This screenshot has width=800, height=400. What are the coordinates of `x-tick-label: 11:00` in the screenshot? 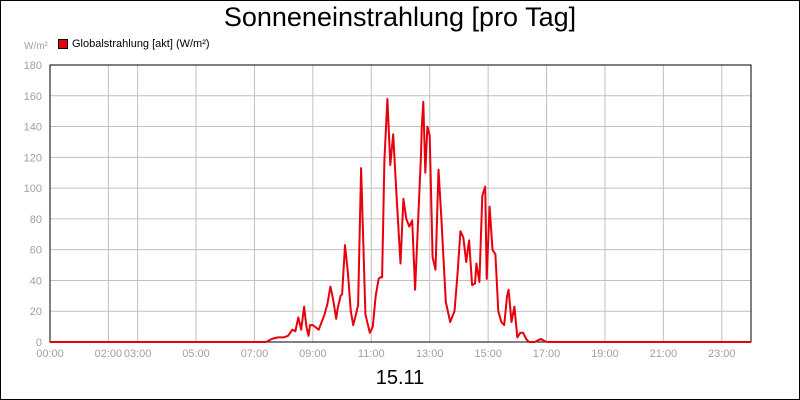 It's located at (371, 354).